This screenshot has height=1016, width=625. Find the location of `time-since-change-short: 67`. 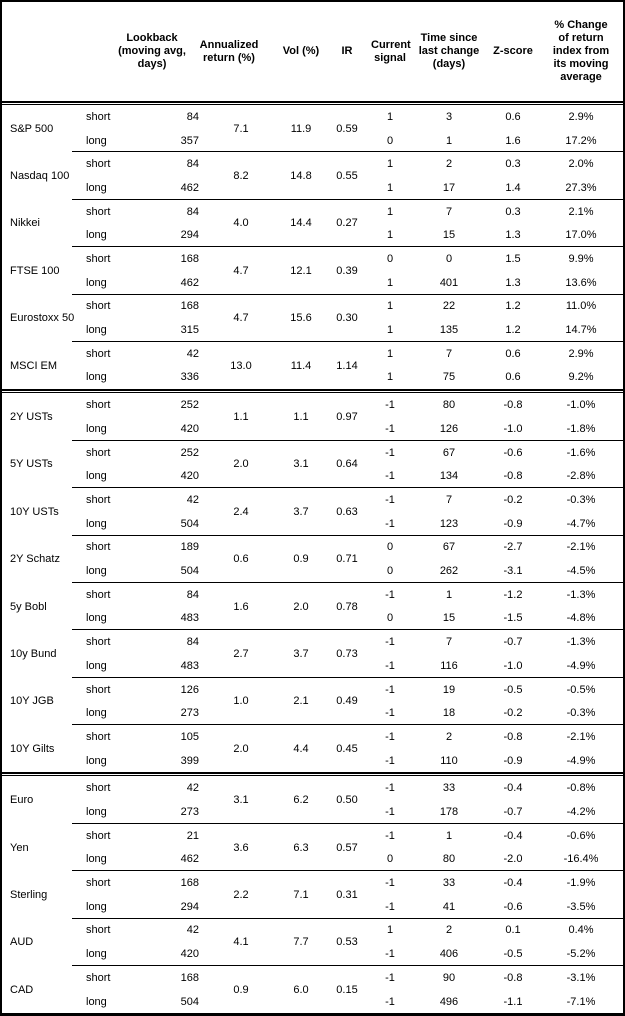

time-since-change-short: 67 is located at coordinates (449, 547).